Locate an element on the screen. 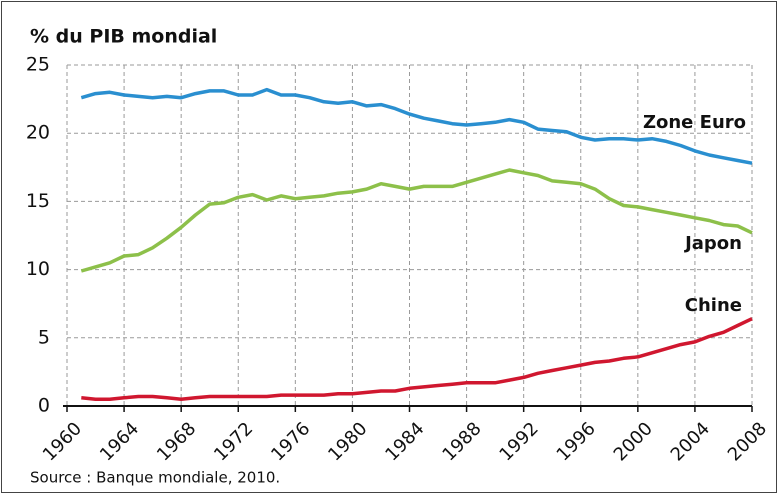  series-label: Japon is located at coordinates (712, 243).